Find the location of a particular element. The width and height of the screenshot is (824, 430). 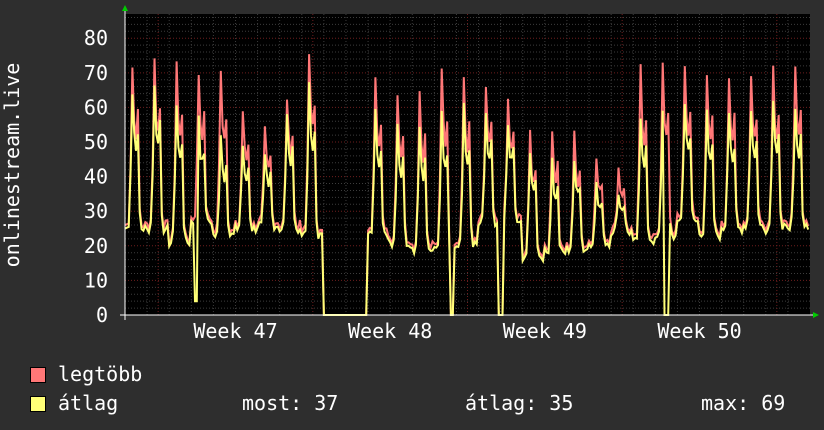

max-series-label: legtöbb is located at coordinates (100, 374).